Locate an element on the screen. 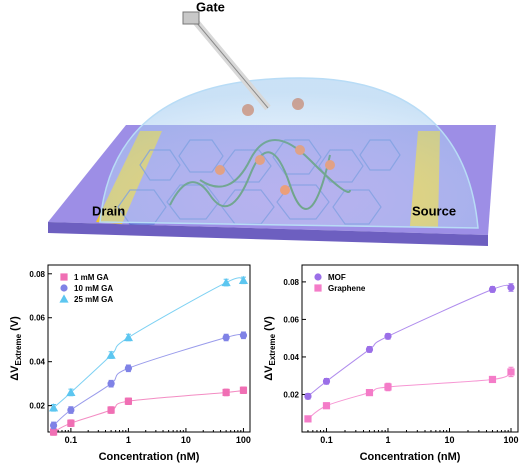  gate-label: Gate is located at coordinates (210, 7).